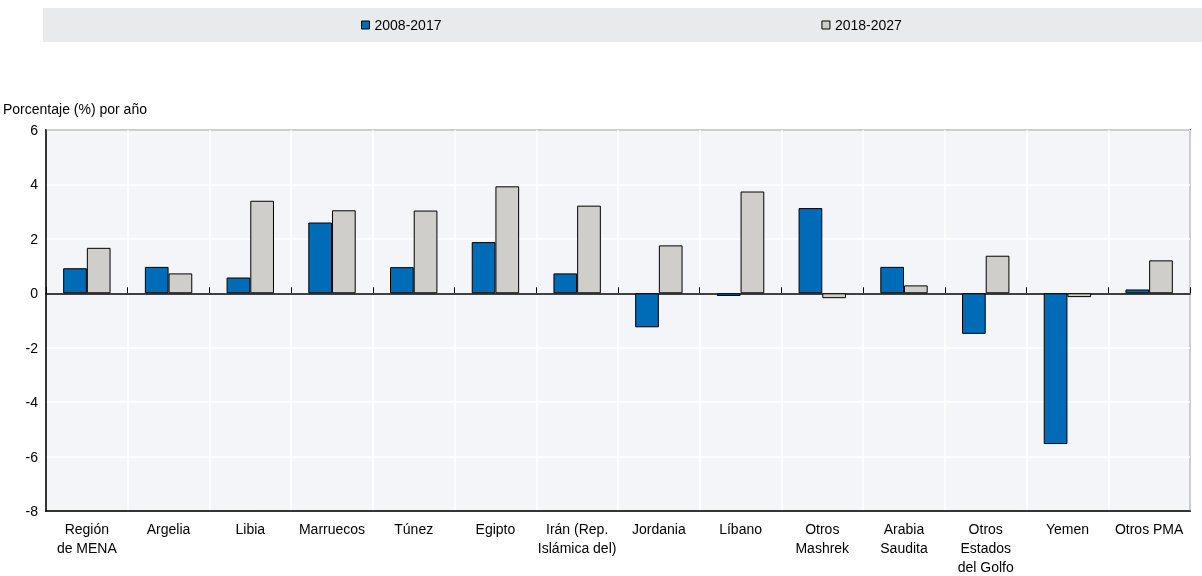 The width and height of the screenshot is (1202, 576). Describe the element at coordinates (34, 130) in the screenshot. I see `y-tick-label: 6` at that location.